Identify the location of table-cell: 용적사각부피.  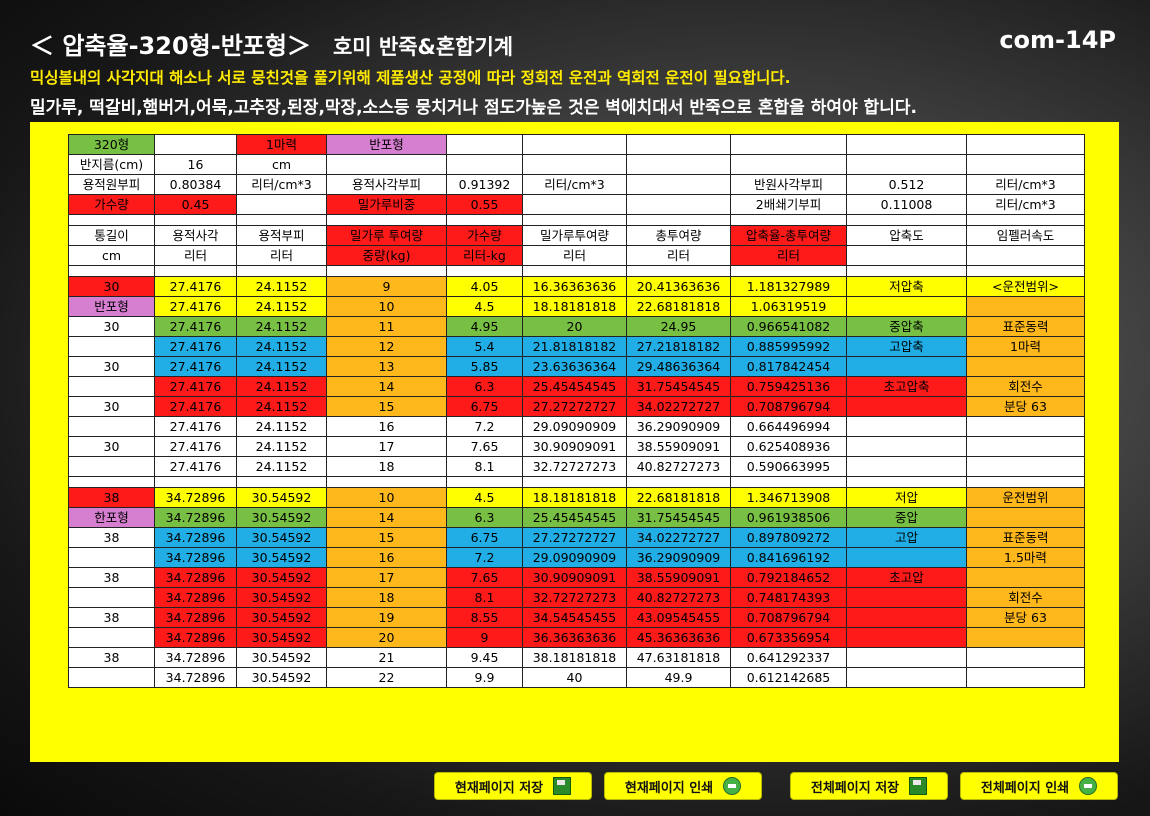
(386, 184).